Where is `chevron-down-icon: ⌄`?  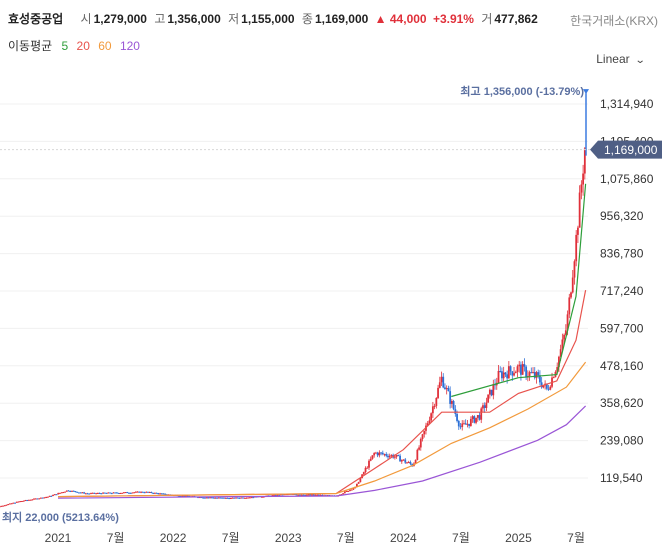
chevron-down-icon: ⌄ is located at coordinates (640, 60).